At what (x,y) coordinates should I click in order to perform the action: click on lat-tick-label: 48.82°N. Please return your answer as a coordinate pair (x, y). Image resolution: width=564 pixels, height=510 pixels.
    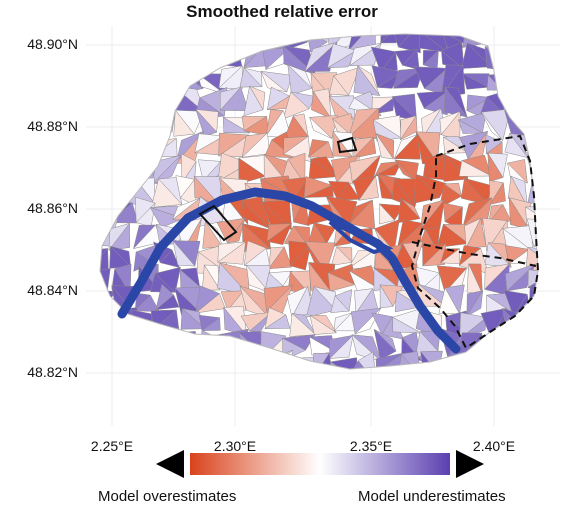
    Looking at the image, I should click on (52, 372).